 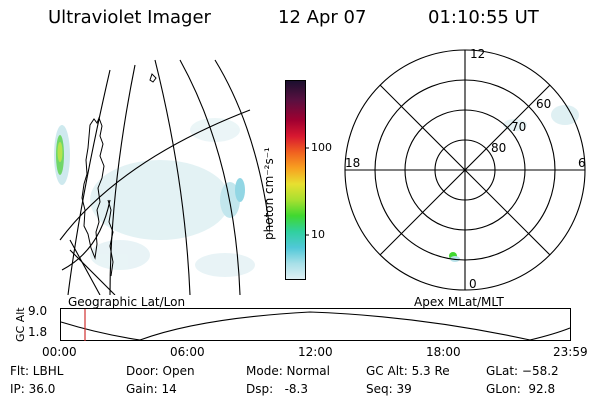 I want to click on geographic-caption: Geographic Lat/Lon, so click(x=127, y=302).